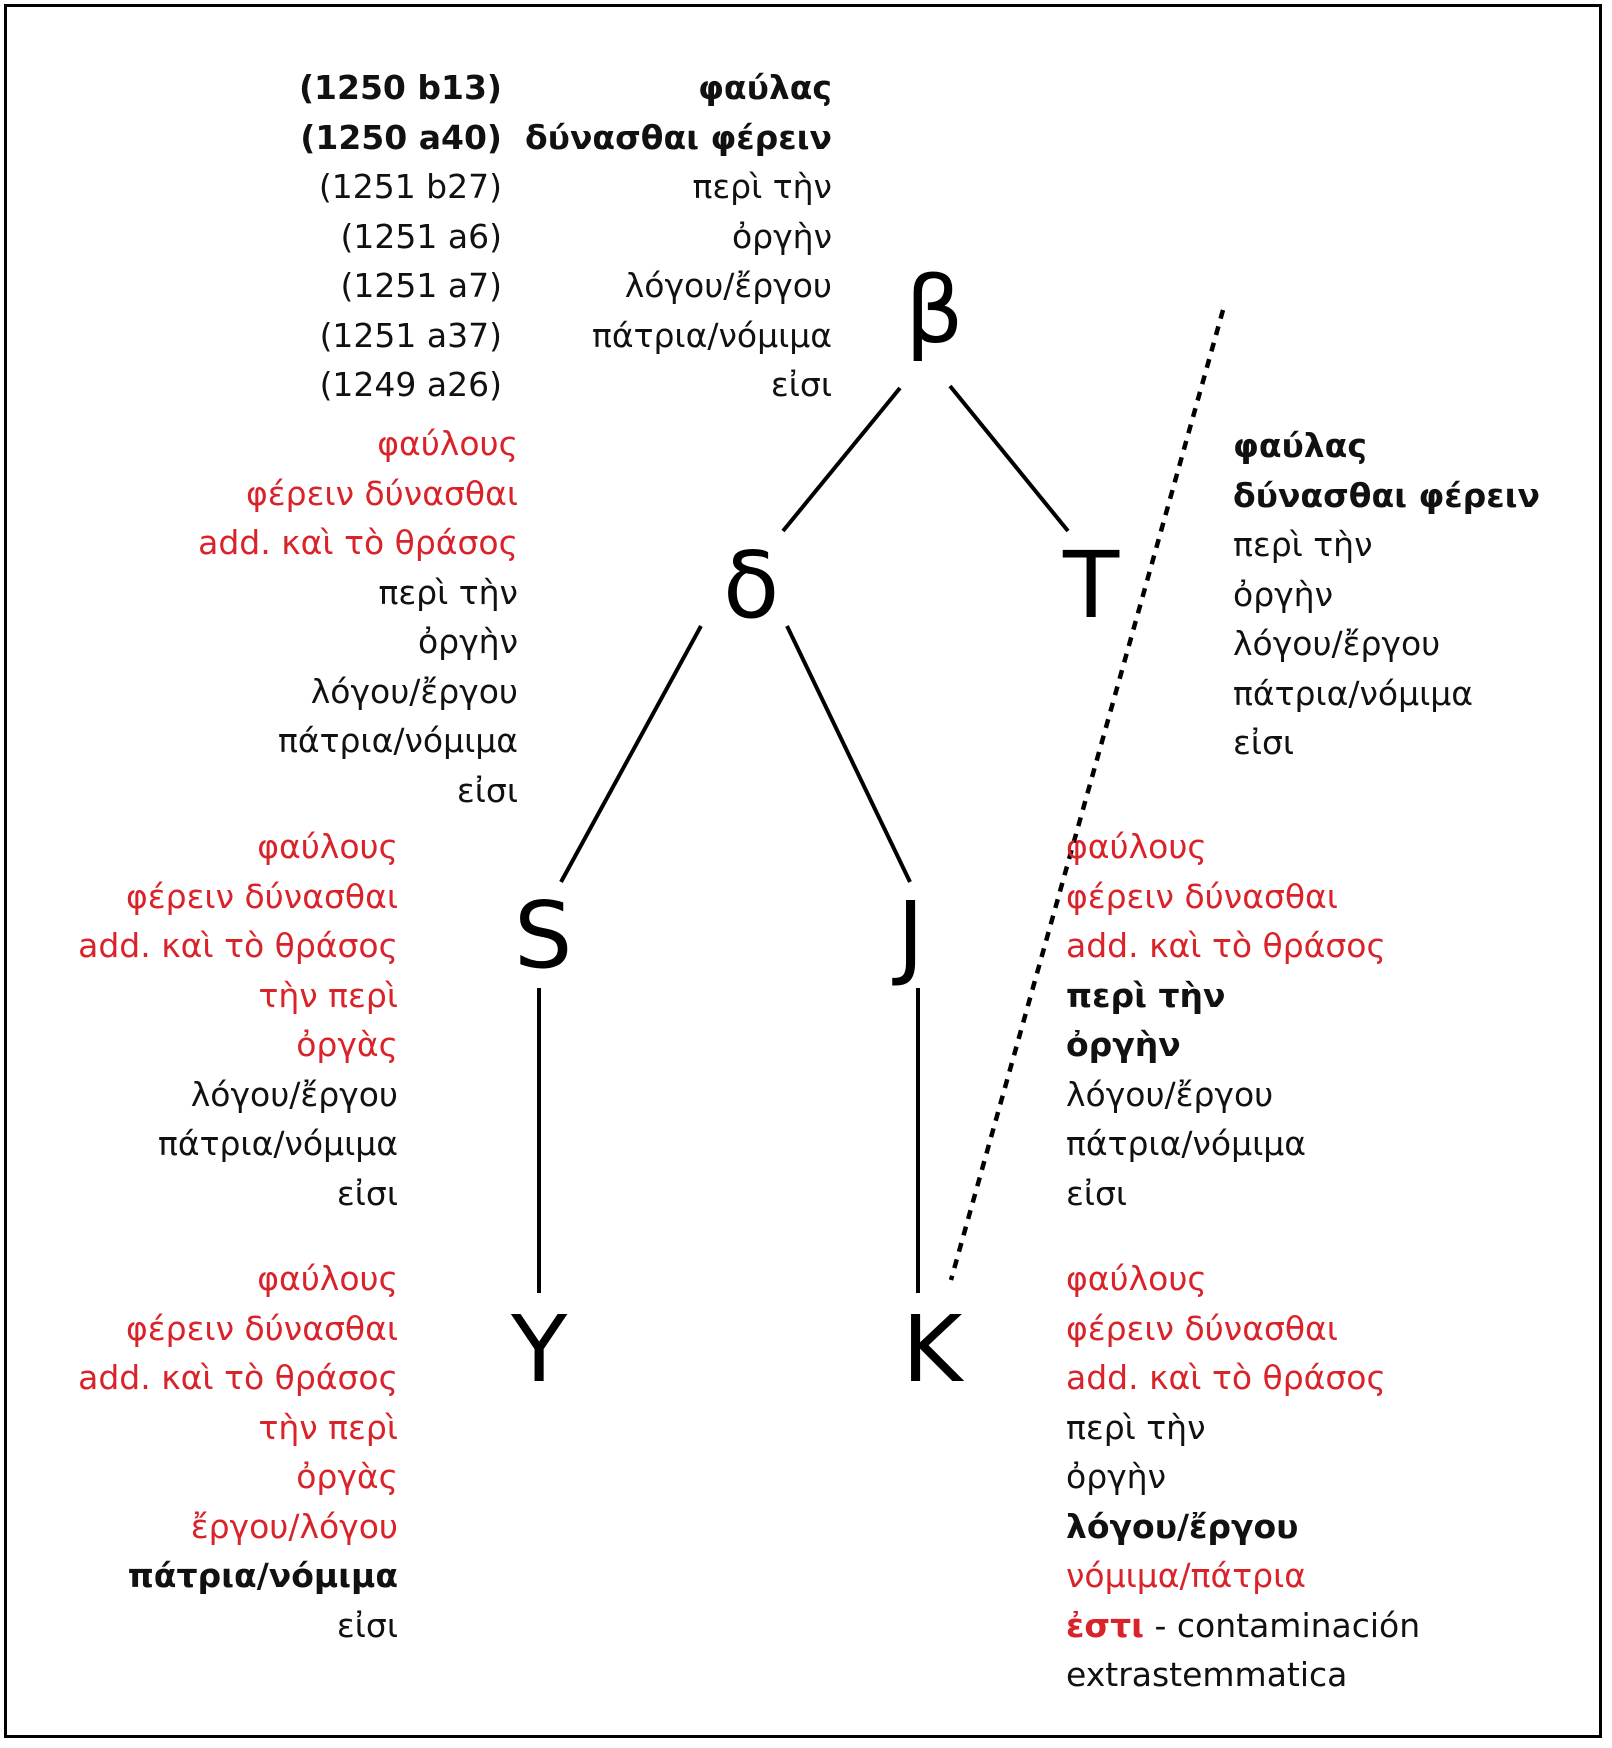  What do you see at coordinates (401, 137) in the screenshot?
I see `reference: (1250 a40)` at bounding box center [401, 137].